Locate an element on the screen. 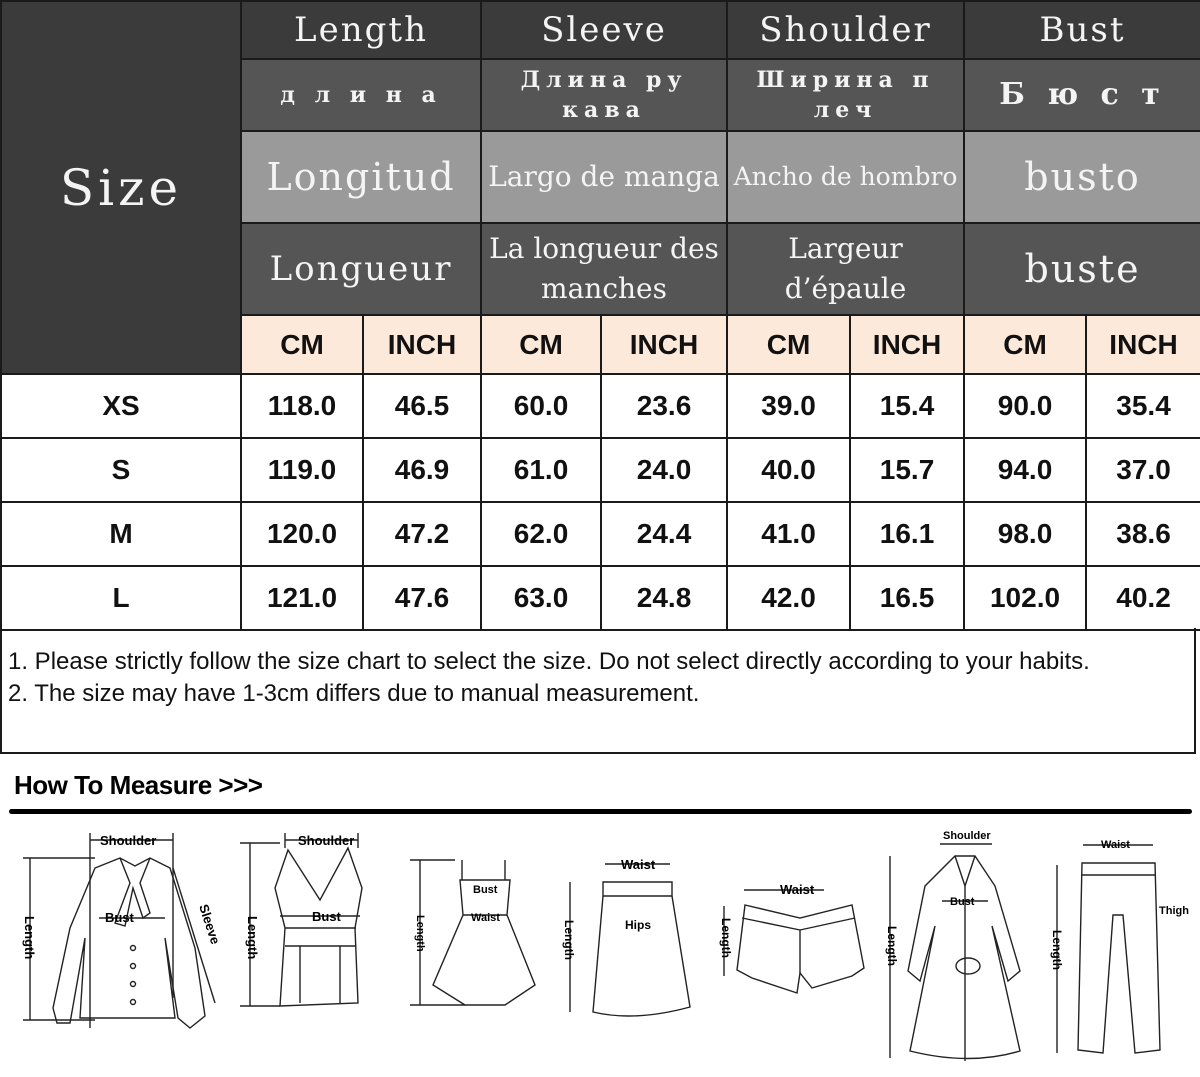  header-sleeve-es: Largo de manga is located at coordinates (604, 177).